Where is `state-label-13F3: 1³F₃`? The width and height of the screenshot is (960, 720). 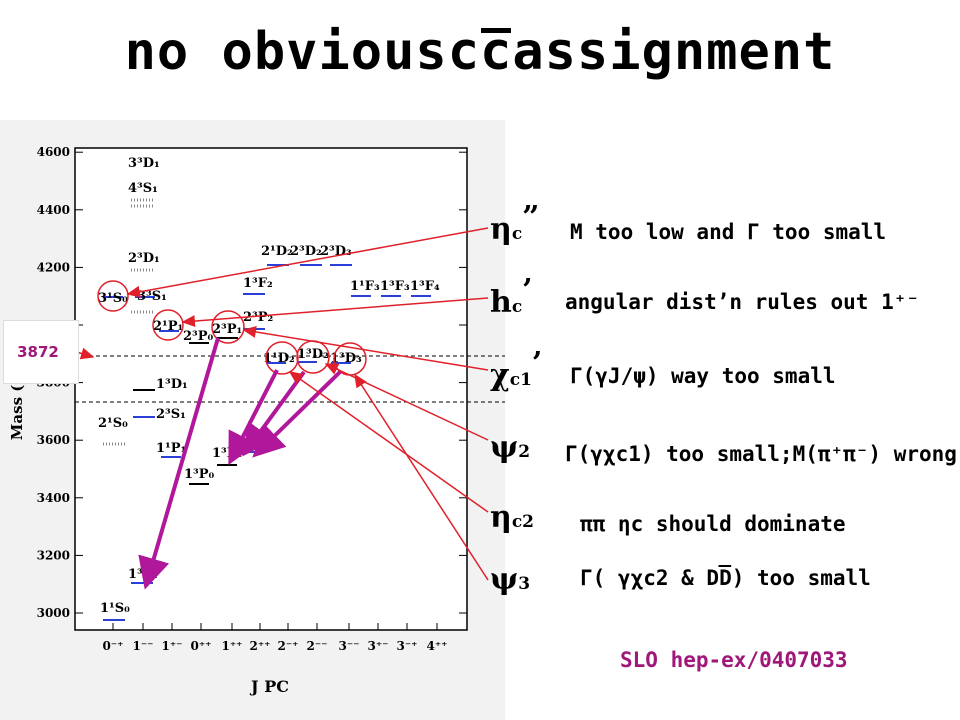 state-label-13F3: 1³F₃ is located at coordinates (395, 286).